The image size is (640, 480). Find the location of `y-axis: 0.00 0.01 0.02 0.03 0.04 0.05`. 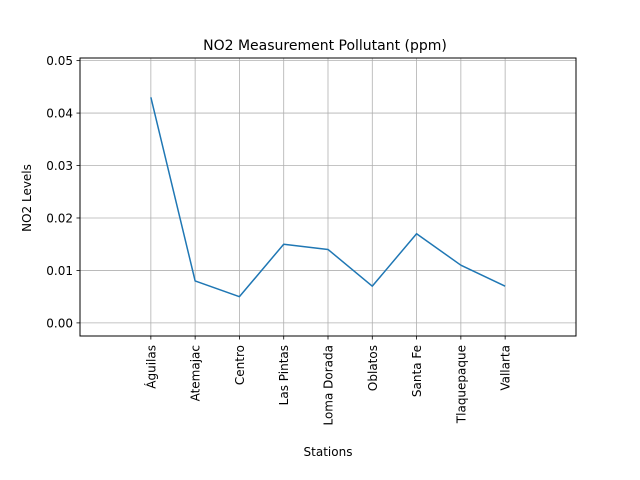

y-axis: 0.00 0.01 0.02 0.03 0.04 0.05 is located at coordinates (63, 192).